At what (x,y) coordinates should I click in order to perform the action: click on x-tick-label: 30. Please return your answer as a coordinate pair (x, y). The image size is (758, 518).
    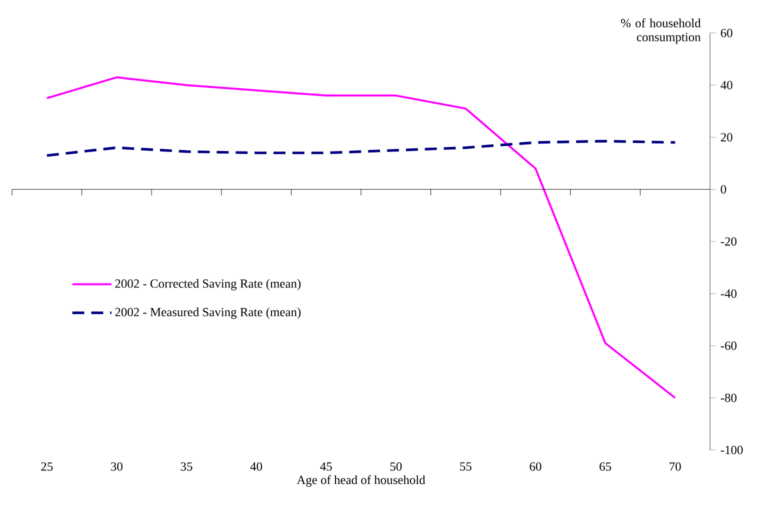
    Looking at the image, I should click on (116, 466).